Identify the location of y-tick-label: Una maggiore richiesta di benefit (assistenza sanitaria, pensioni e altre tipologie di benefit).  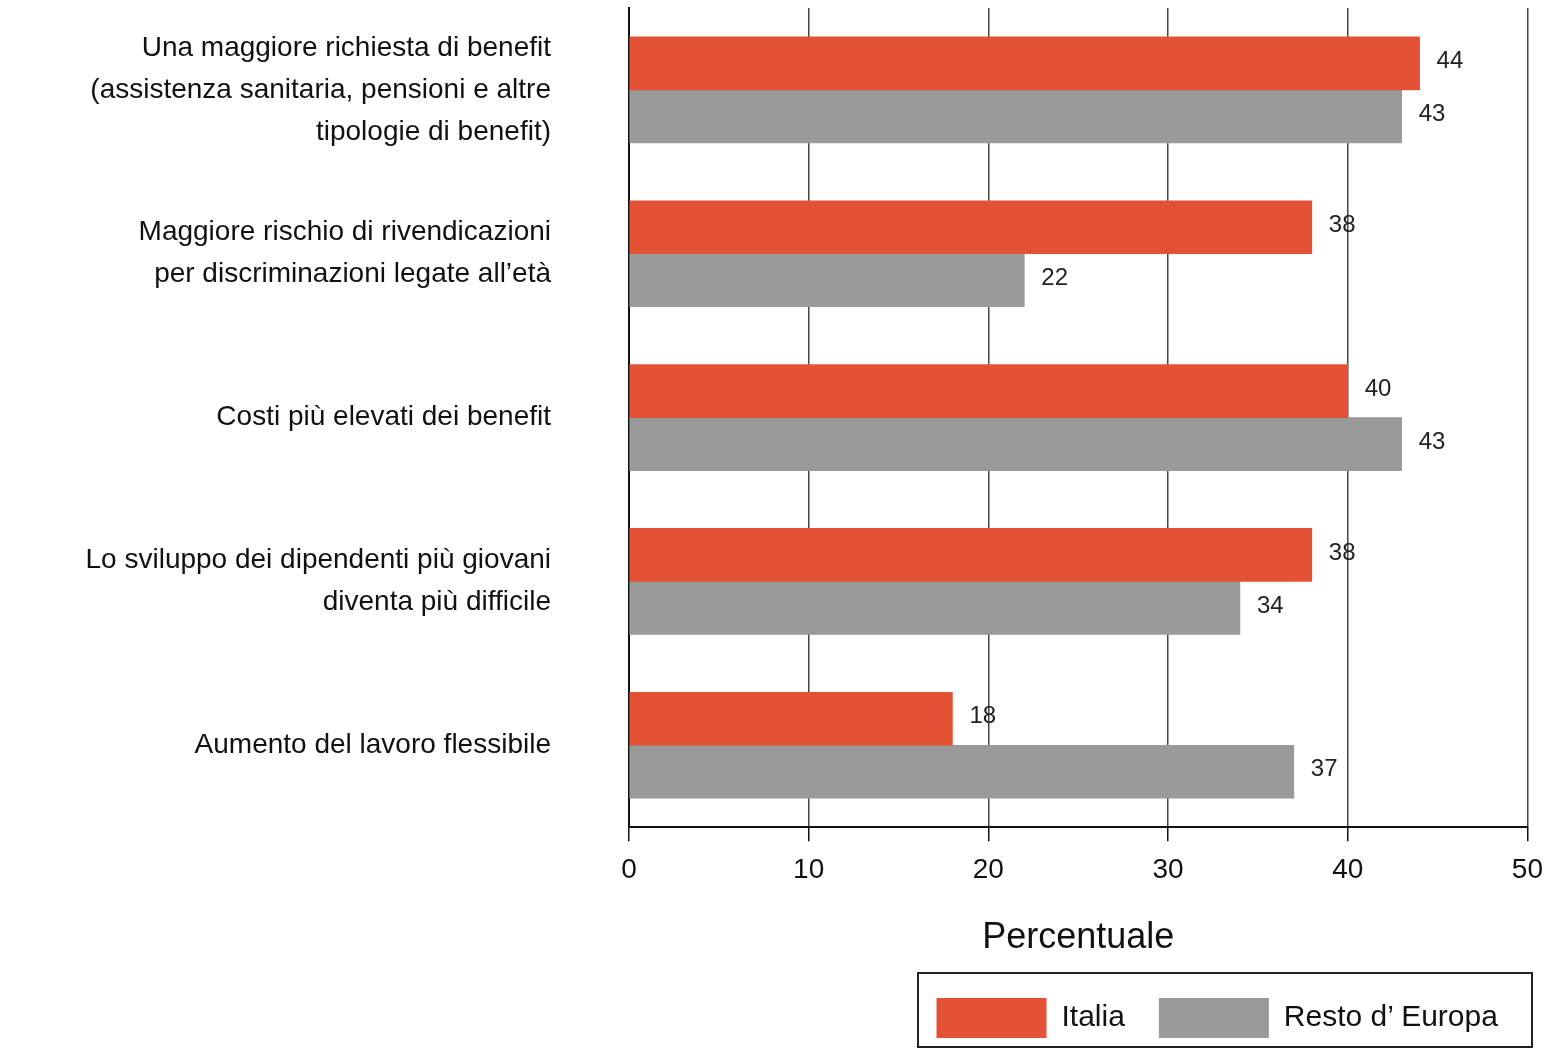
(321, 88).